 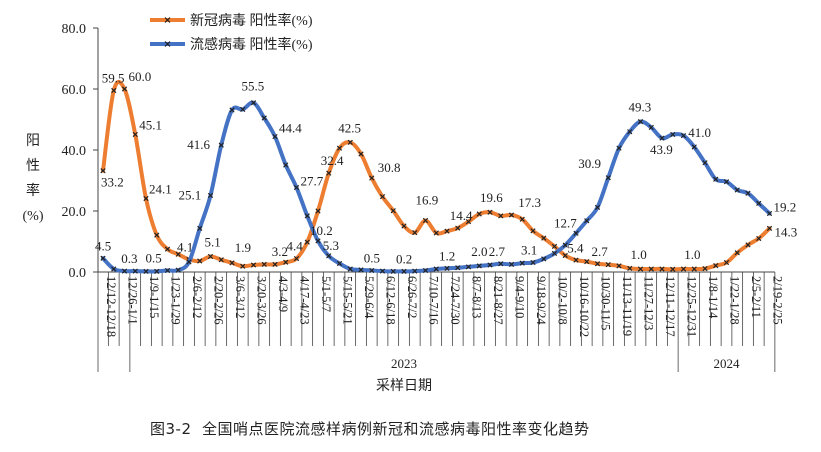 I want to click on covid-legend-marker, so click(x=167, y=20).